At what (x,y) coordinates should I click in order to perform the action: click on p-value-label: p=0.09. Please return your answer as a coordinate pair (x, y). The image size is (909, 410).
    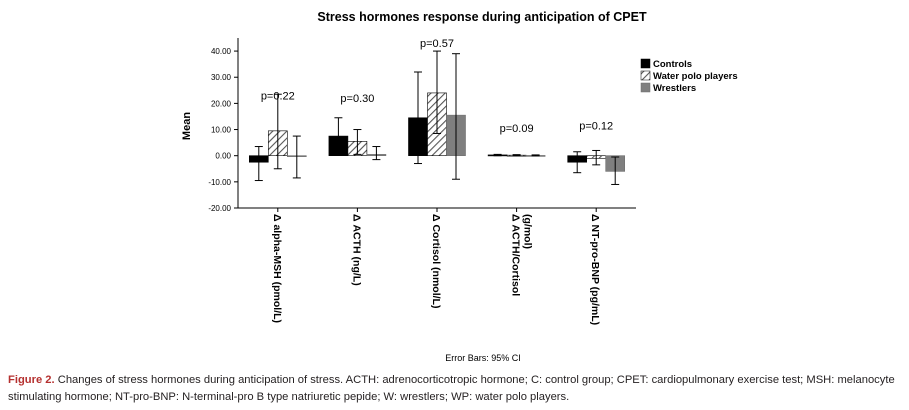
    Looking at the image, I should click on (517, 129).